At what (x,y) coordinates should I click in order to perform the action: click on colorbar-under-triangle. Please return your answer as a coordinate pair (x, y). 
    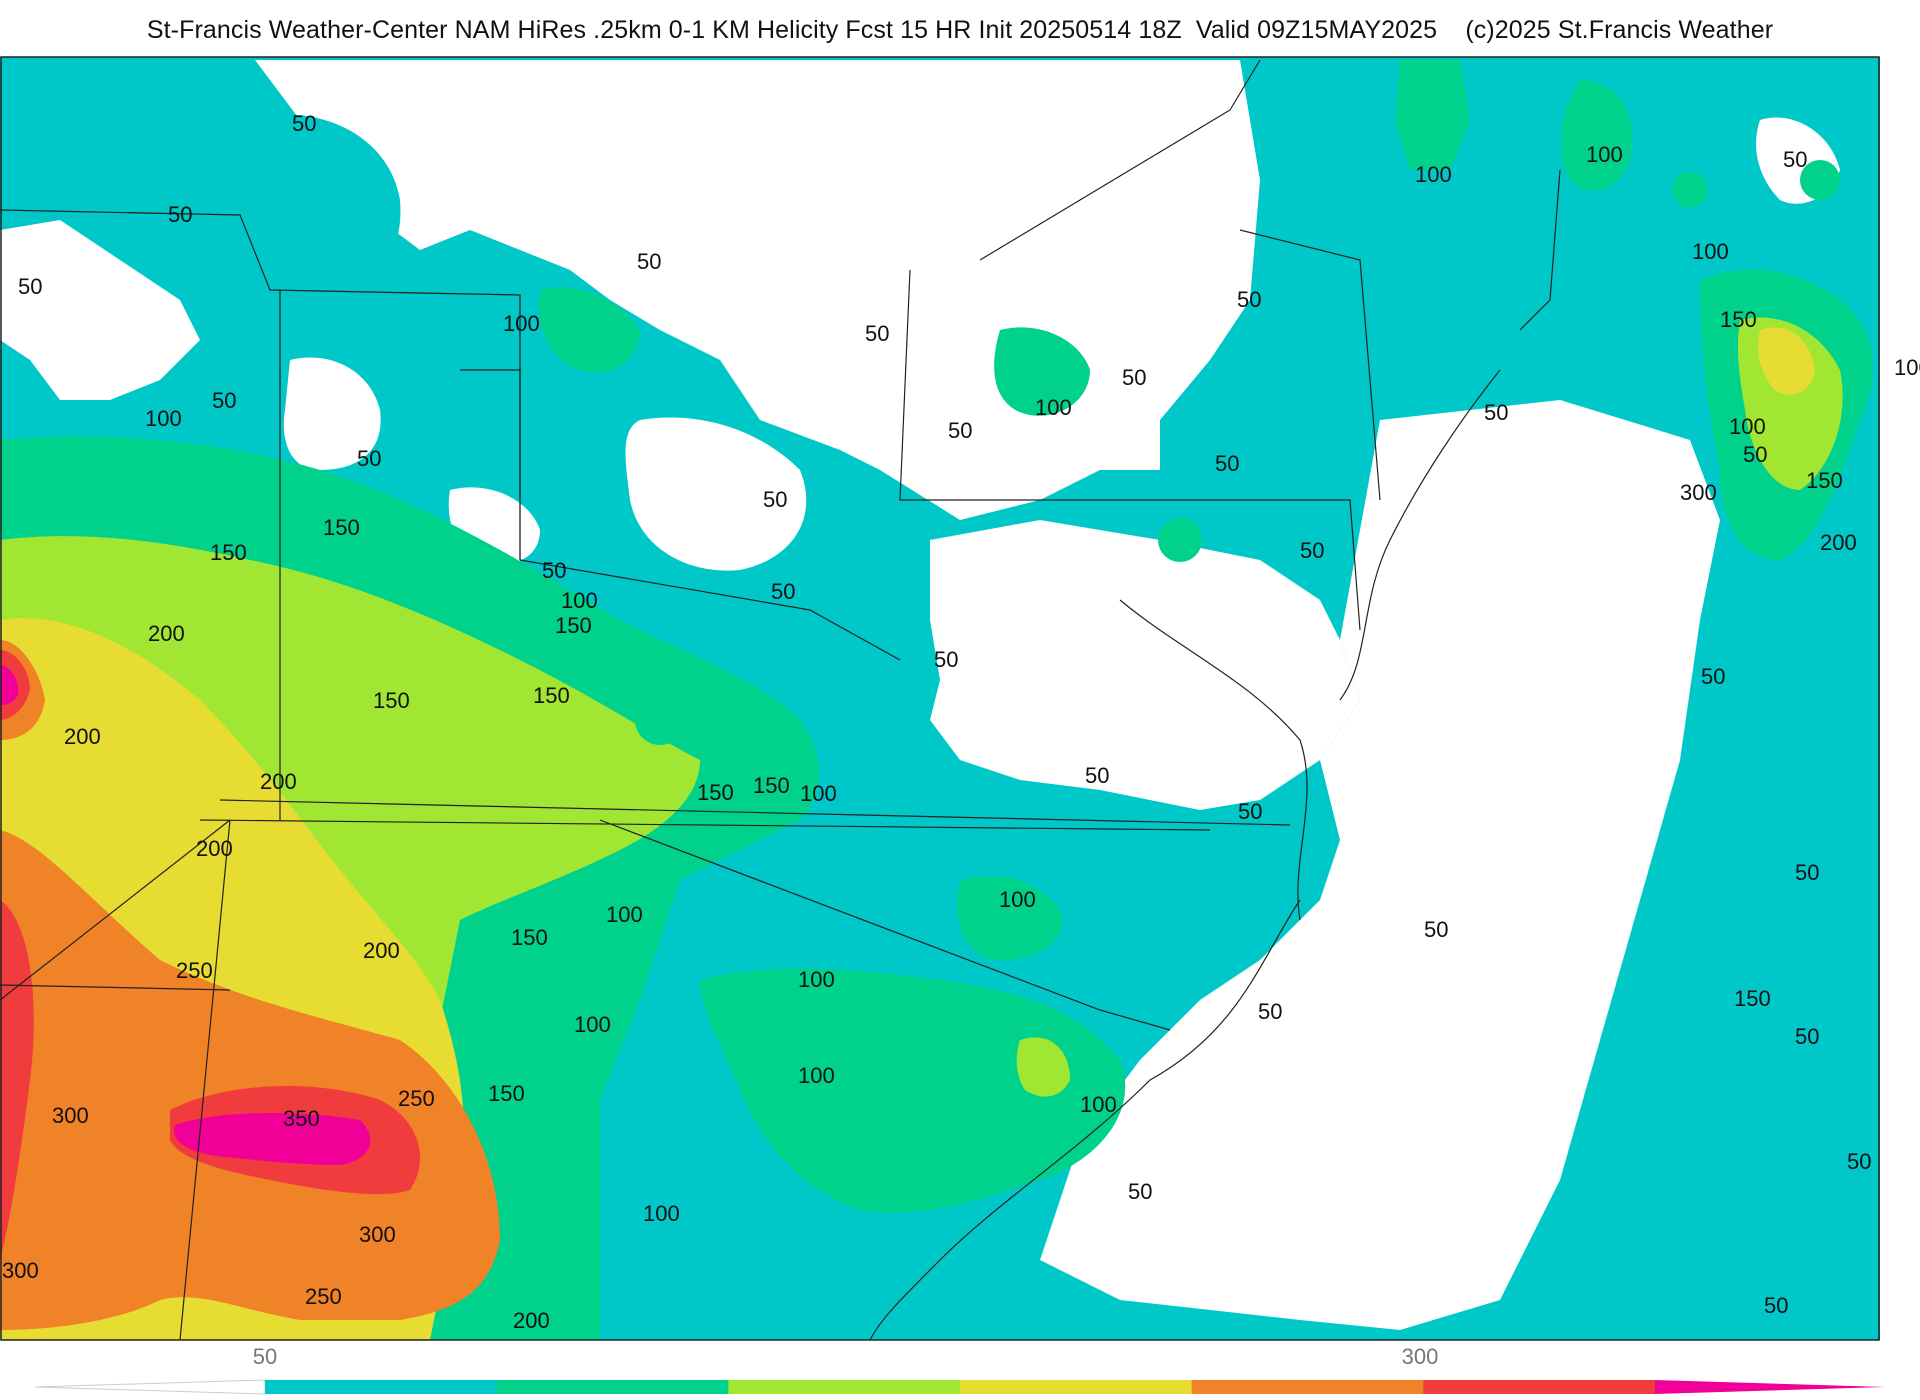
    Looking at the image, I should click on (150, 1387).